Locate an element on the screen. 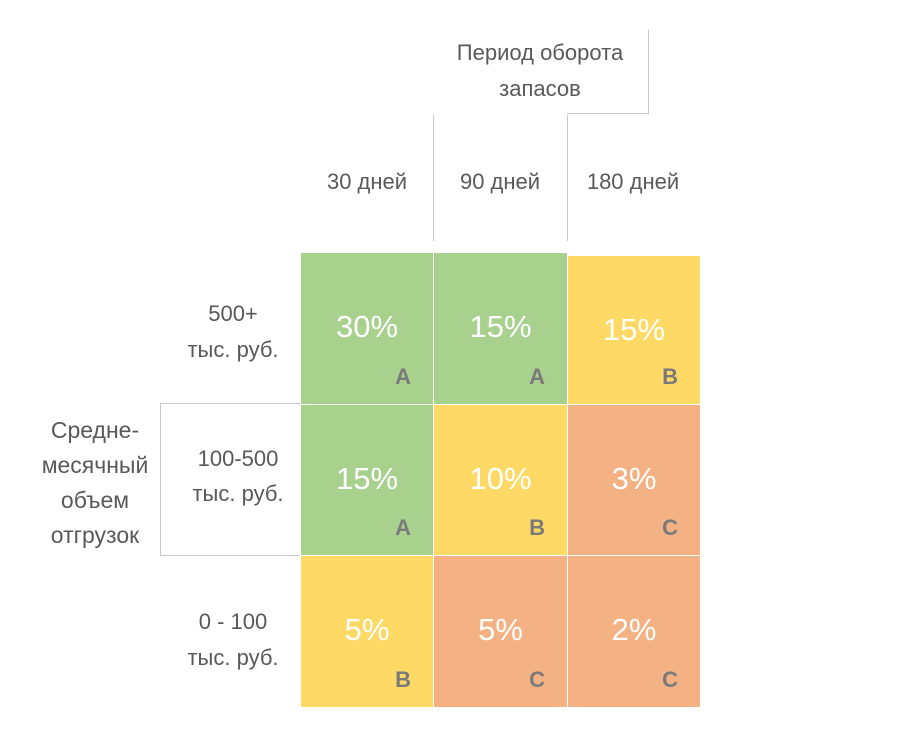  row-label-0-100-line2: тыс. руб. is located at coordinates (233, 657).